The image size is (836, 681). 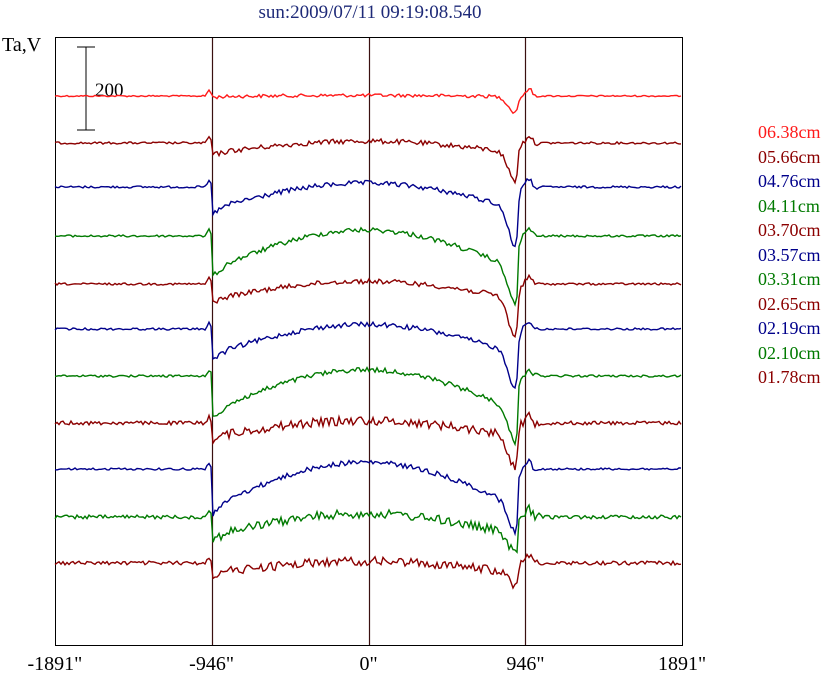 I want to click on x-tick-label: 0", so click(x=368, y=664).